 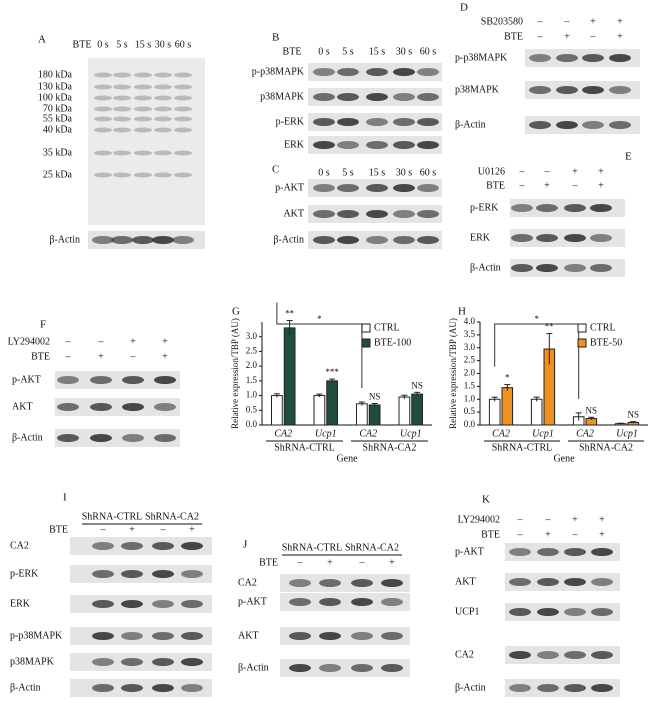 I want to click on panel-letter: J, so click(x=245, y=545).